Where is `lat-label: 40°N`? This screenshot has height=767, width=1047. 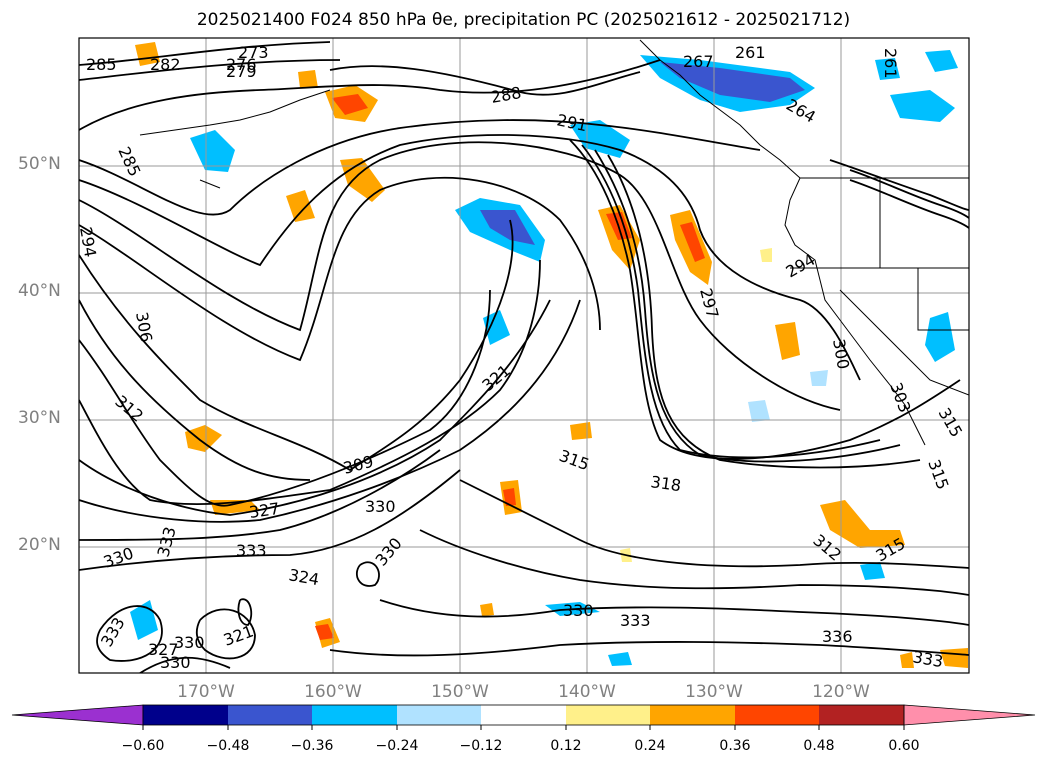
lat-label: 40°N is located at coordinates (39, 291).